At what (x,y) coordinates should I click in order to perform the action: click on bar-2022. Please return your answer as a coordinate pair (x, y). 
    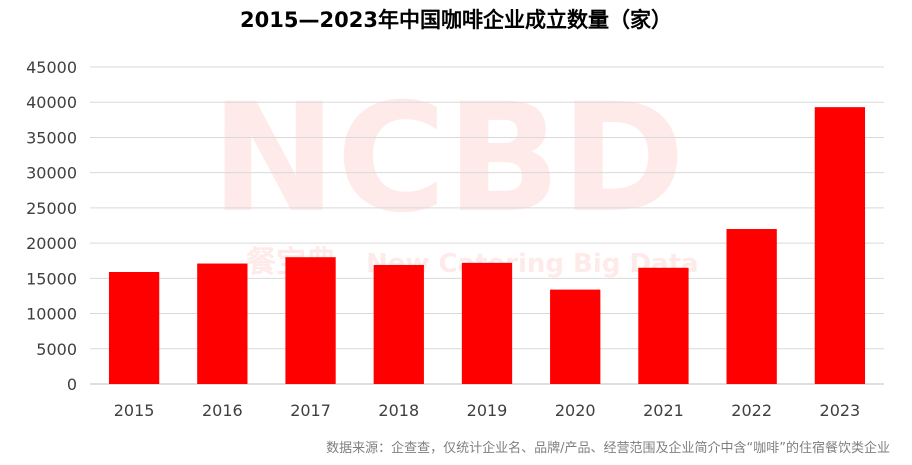
    Looking at the image, I should click on (751, 306).